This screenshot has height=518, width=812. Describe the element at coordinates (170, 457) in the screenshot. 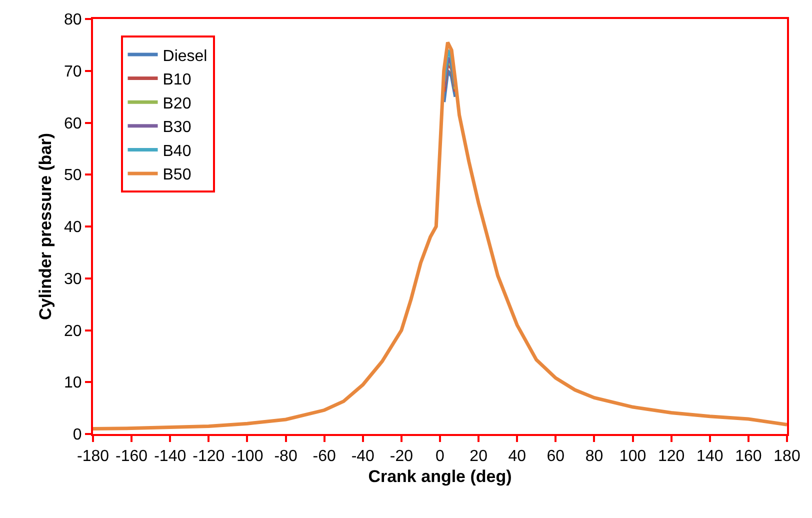

I see `x-tick-label: -140` at that location.